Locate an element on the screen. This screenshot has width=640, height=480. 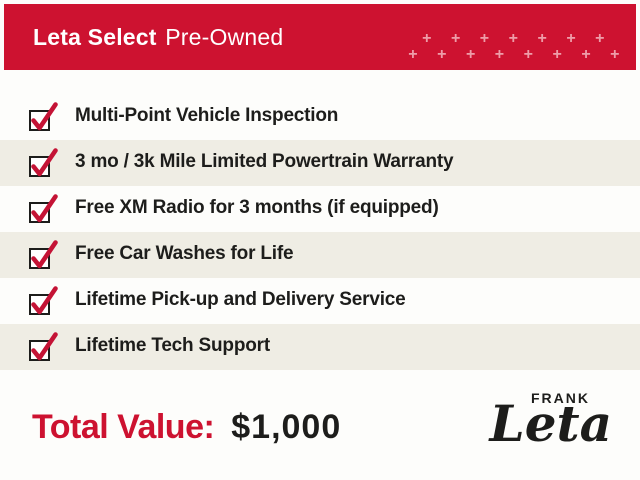
checklist-item-label: Lifetime Tech Support is located at coordinates (172, 345).